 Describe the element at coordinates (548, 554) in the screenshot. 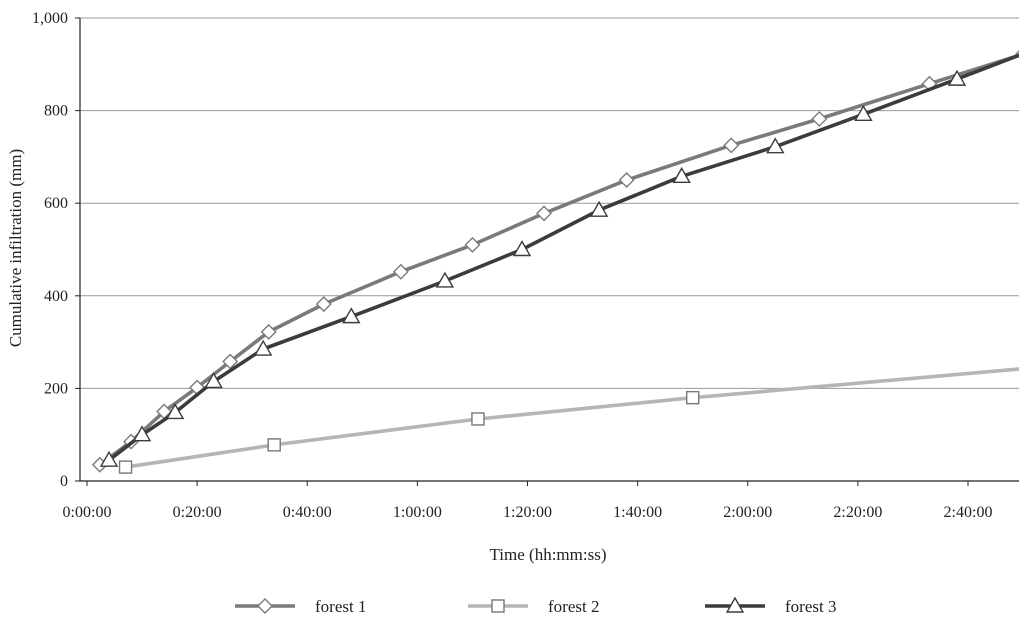

I see `x-axis-title: Time (hh:mm:ss)` at that location.